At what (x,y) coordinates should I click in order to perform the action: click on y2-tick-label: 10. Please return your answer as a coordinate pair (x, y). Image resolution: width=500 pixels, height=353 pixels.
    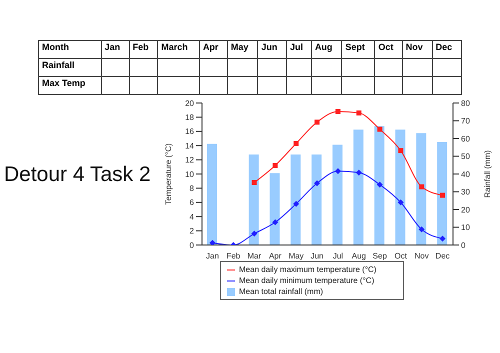
    Looking at the image, I should click on (465, 227).